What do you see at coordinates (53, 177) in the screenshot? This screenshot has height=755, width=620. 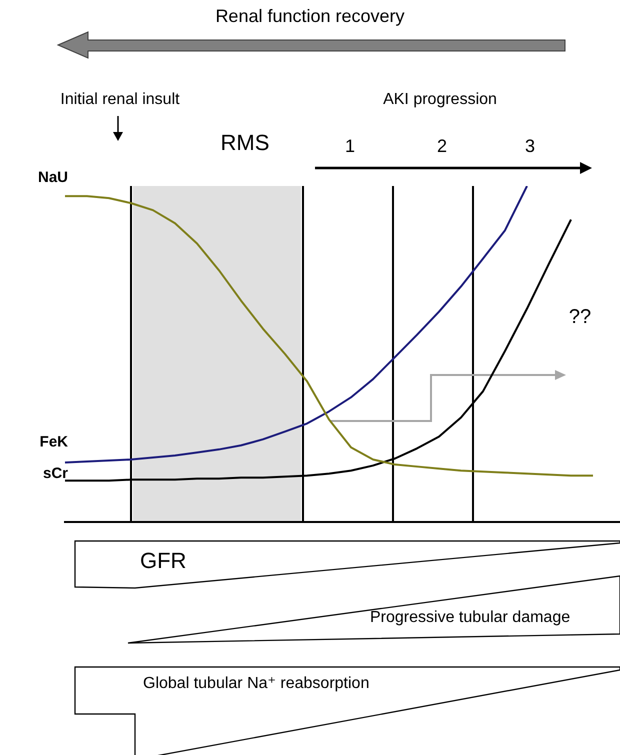 I see `series-label: NaU` at bounding box center [53, 177].